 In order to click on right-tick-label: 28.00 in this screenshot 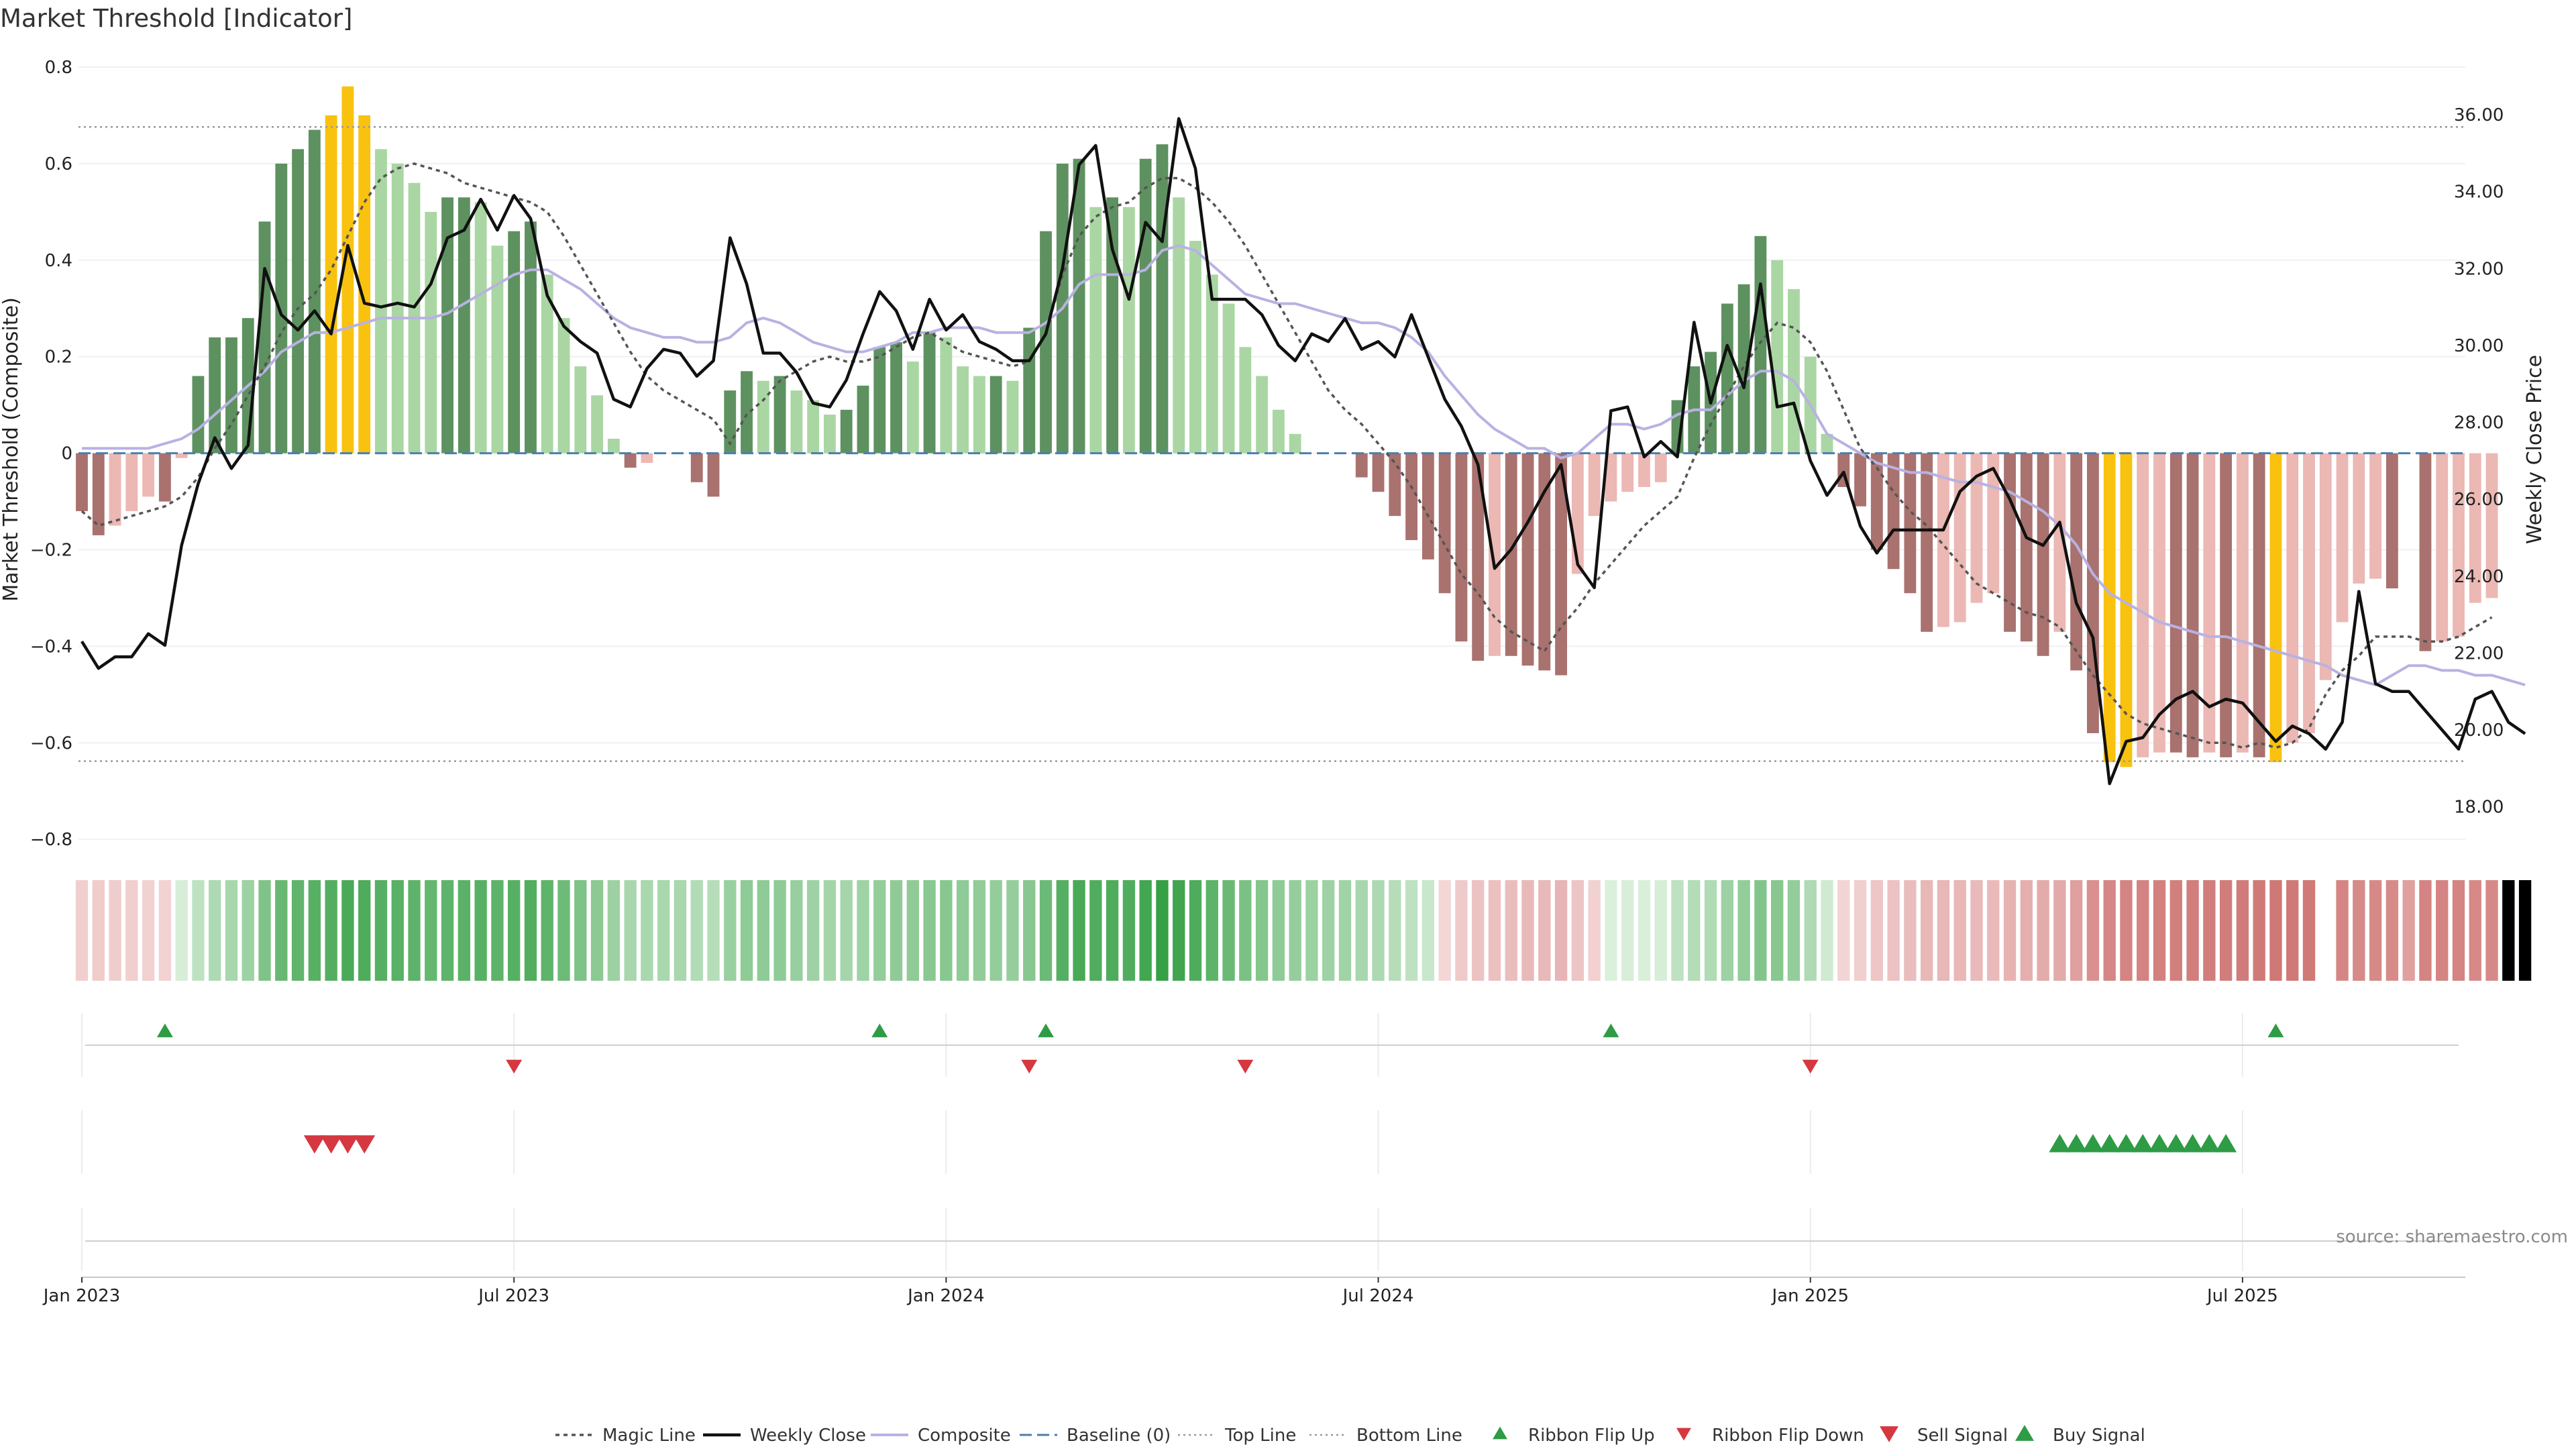, I will do `click(2479, 423)`.